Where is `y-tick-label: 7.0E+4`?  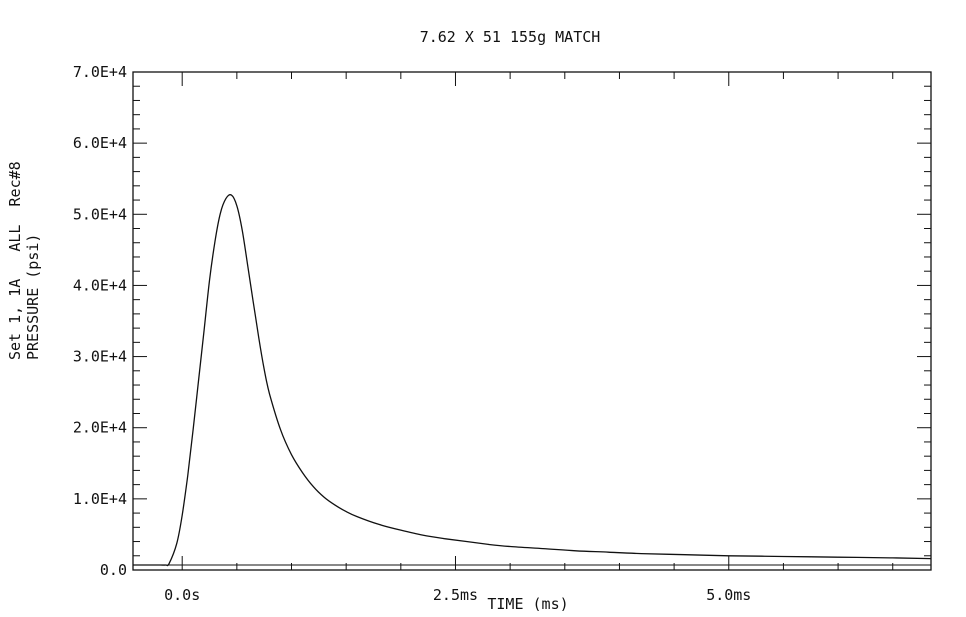
y-tick-label: 7.0E+4 is located at coordinates (100, 72).